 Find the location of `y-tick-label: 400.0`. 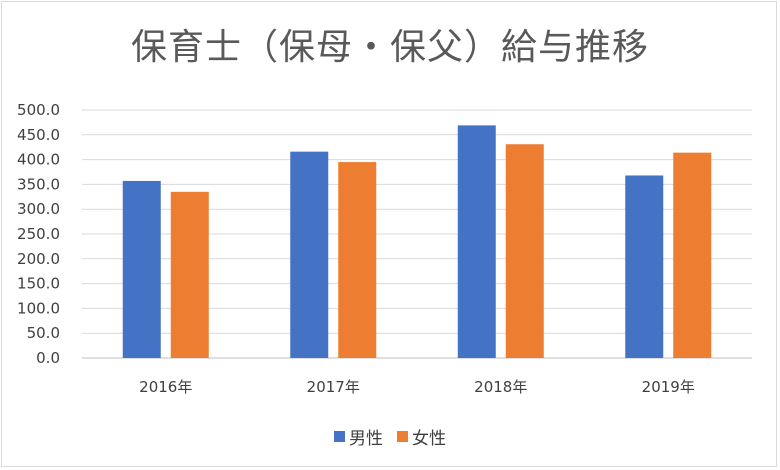

y-tick-label: 400.0 is located at coordinates (38, 160).